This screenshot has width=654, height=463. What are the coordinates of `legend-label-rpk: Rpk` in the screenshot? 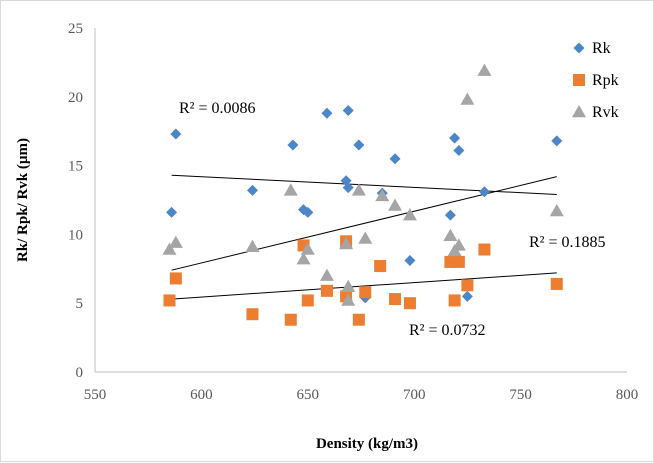 It's located at (605, 80).